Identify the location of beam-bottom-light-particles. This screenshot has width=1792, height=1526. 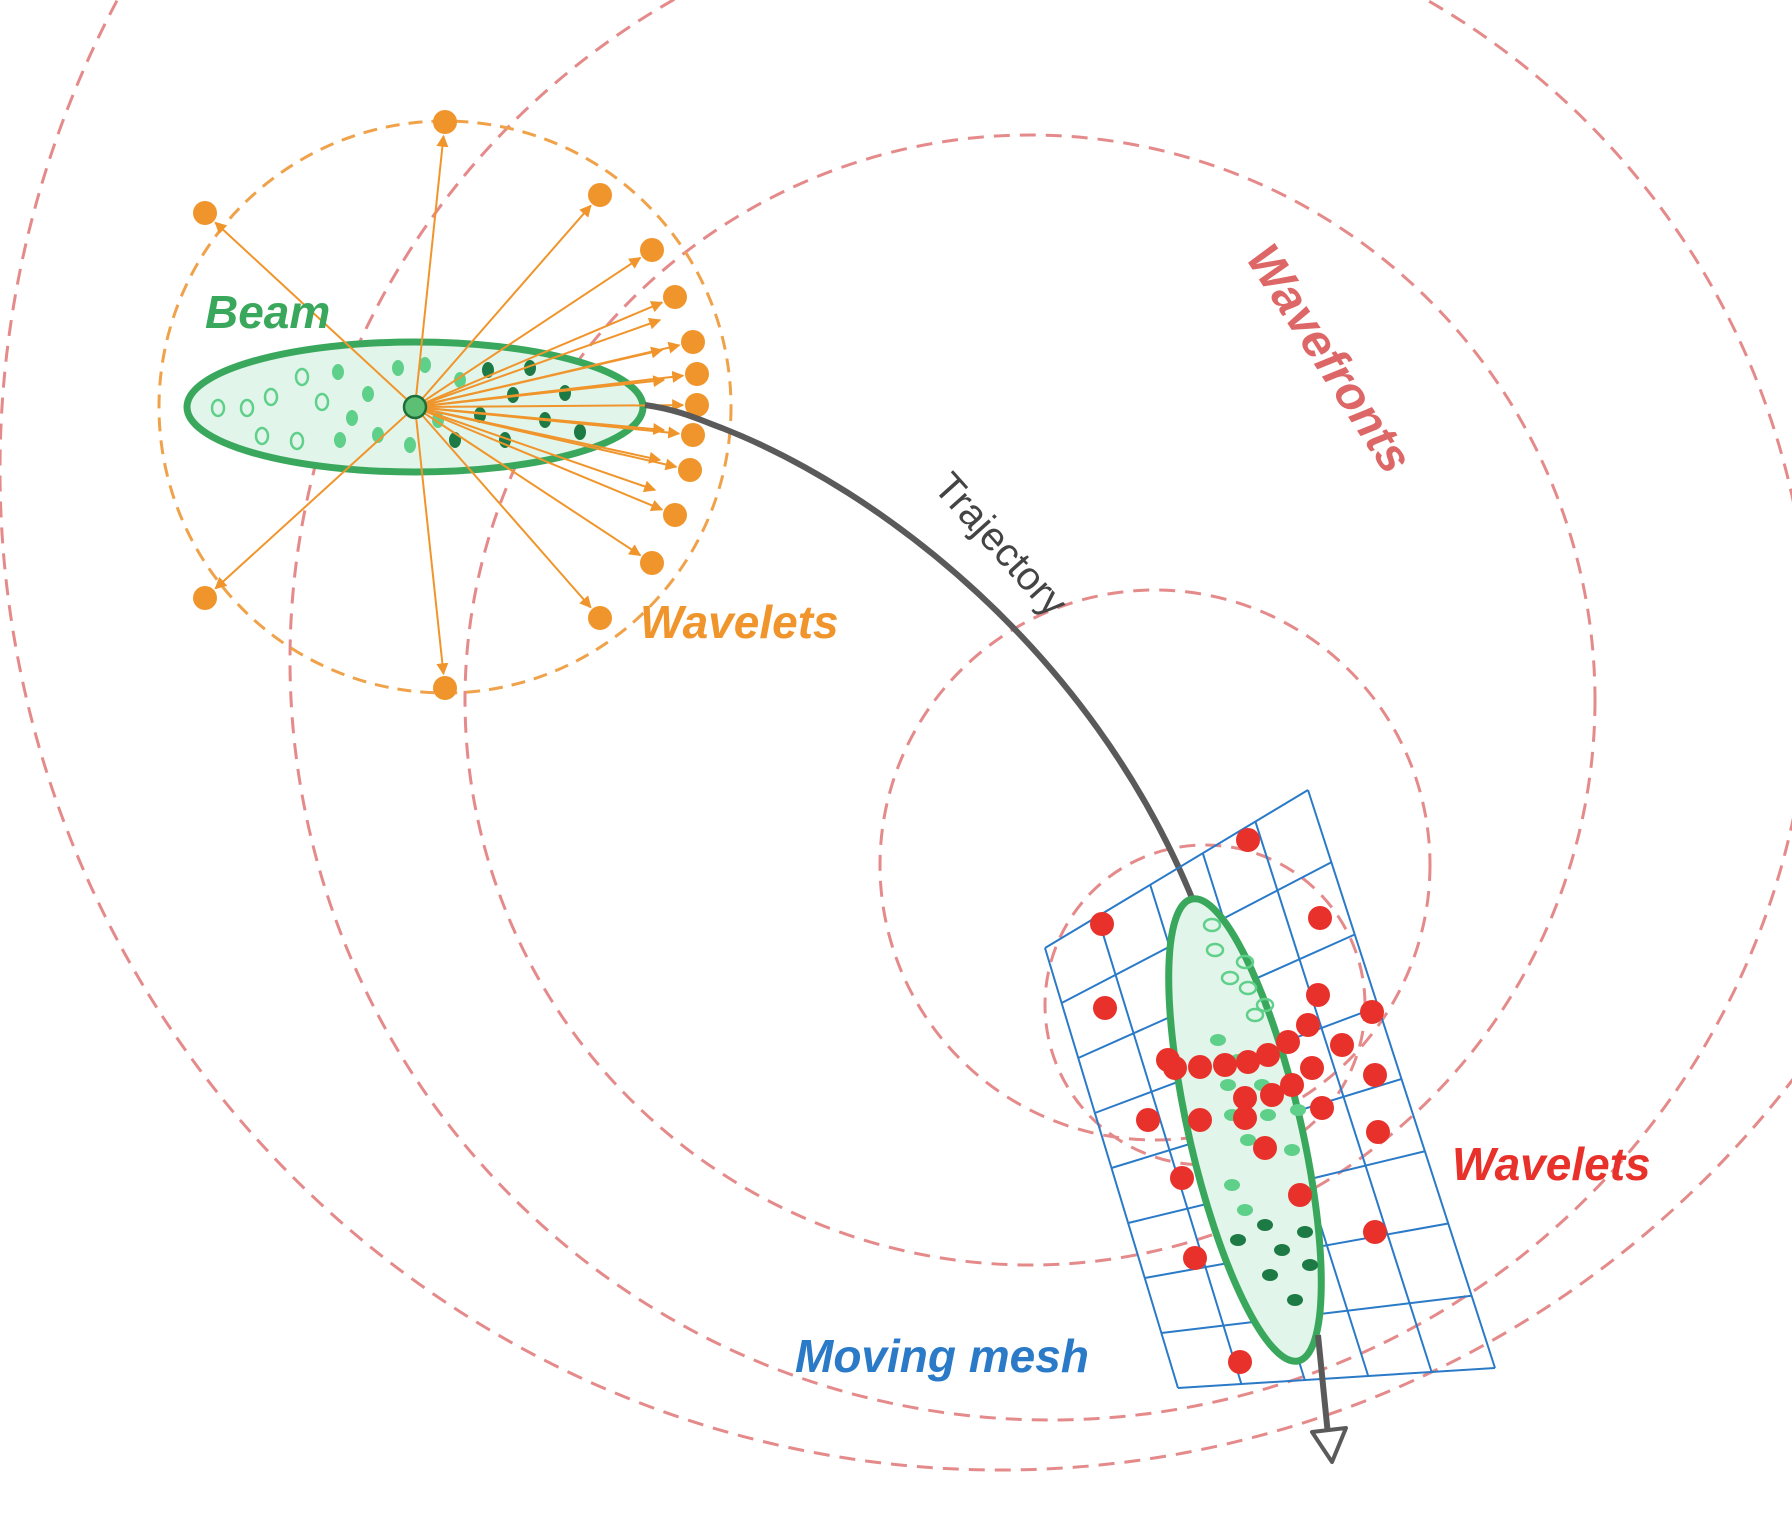
(1258, 1125).